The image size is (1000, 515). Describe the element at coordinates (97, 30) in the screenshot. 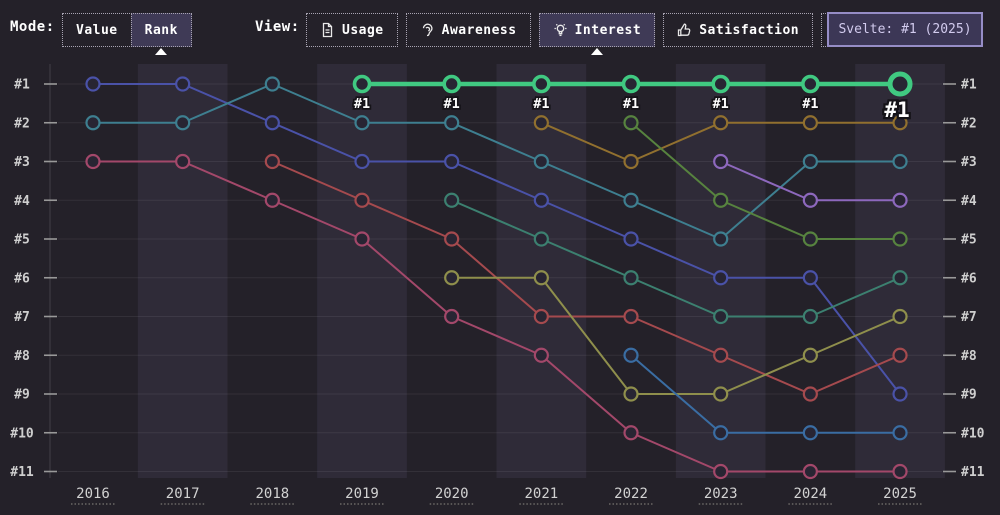

I see `mode-option-label: Value` at that location.